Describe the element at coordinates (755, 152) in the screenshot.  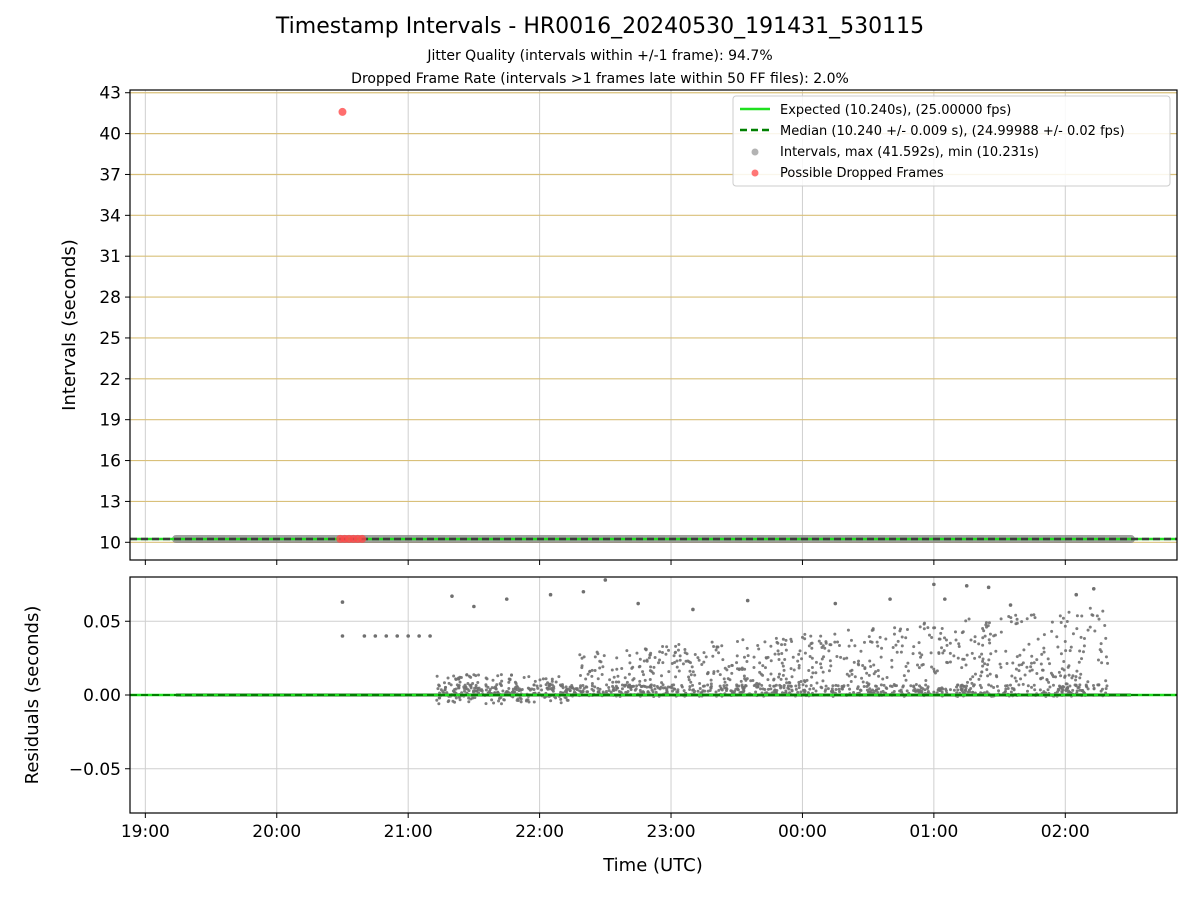
I see `legend-intervals-marker` at that location.